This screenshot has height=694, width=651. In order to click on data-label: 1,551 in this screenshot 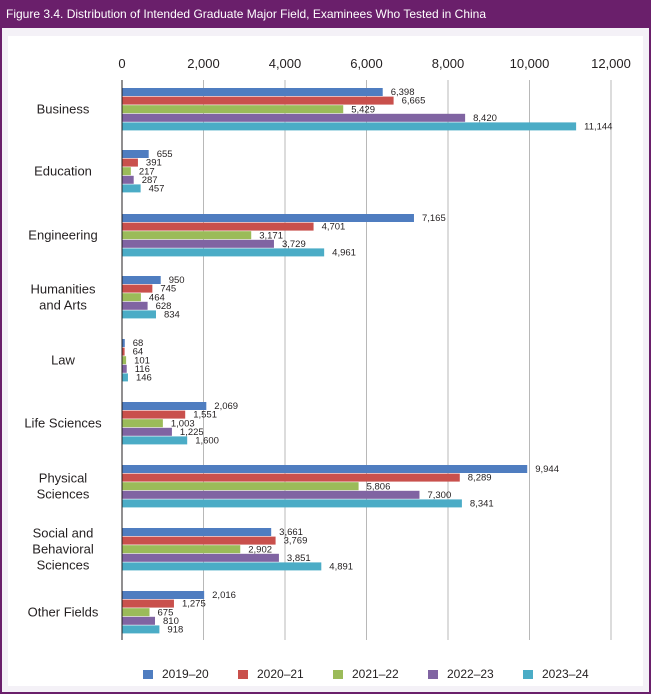, I will do `click(205, 415)`.